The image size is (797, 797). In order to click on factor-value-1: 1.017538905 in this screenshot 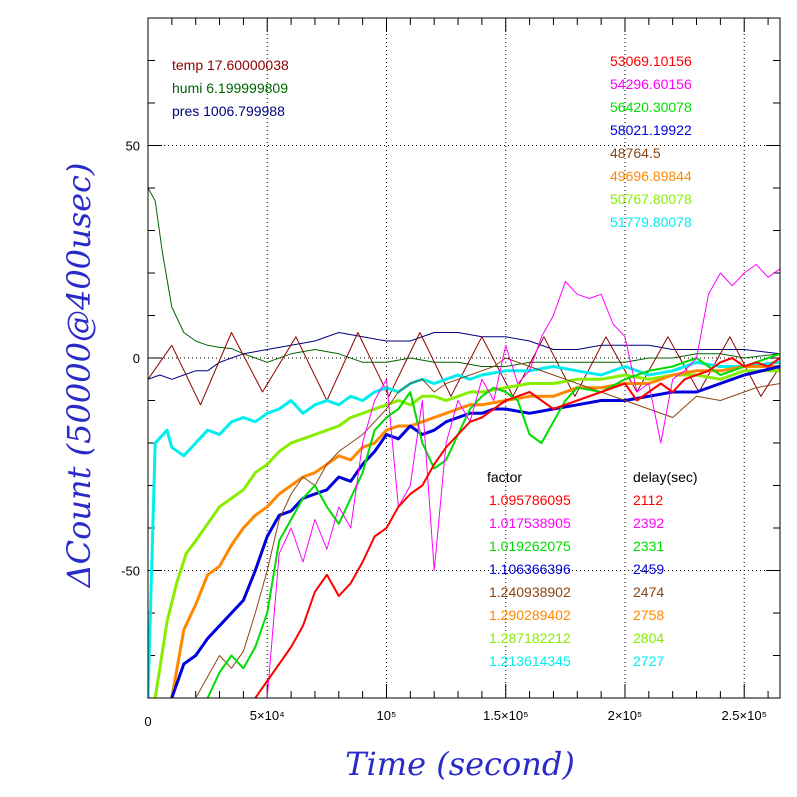, I will do `click(530, 523)`.